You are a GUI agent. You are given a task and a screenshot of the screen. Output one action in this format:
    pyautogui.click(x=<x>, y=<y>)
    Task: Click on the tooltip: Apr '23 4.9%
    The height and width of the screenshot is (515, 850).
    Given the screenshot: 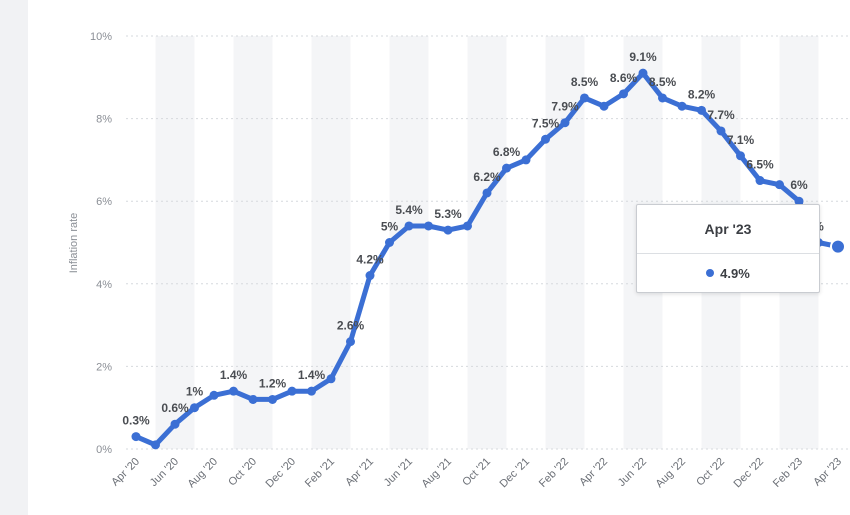 What is the action you would take?
    pyautogui.click(x=728, y=248)
    